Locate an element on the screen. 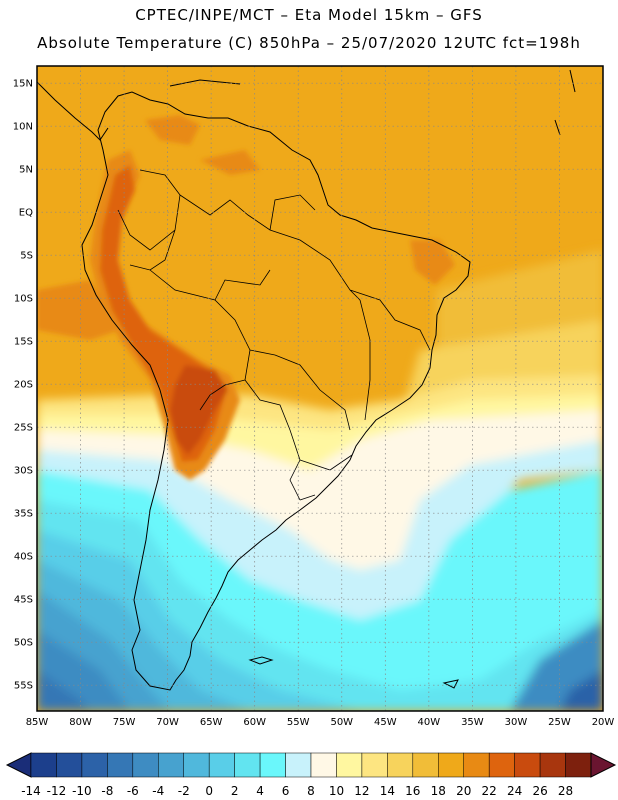 Image resolution: width=618 pixels, height=800 pixels. colorbar-label: 4 is located at coordinates (260, 791).